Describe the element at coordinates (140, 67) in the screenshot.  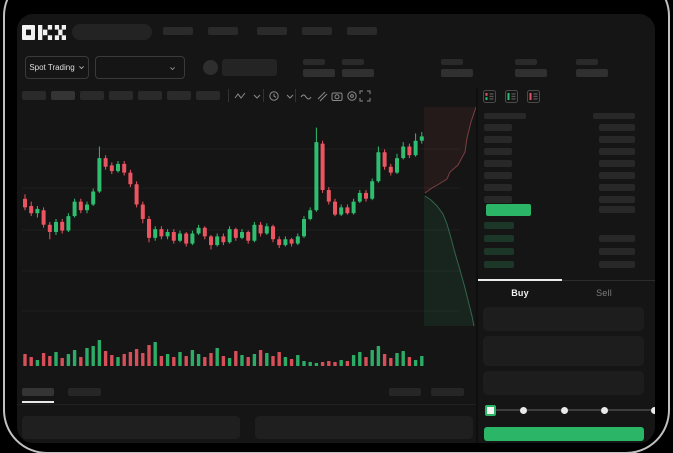
I see `pair-selector` at that location.